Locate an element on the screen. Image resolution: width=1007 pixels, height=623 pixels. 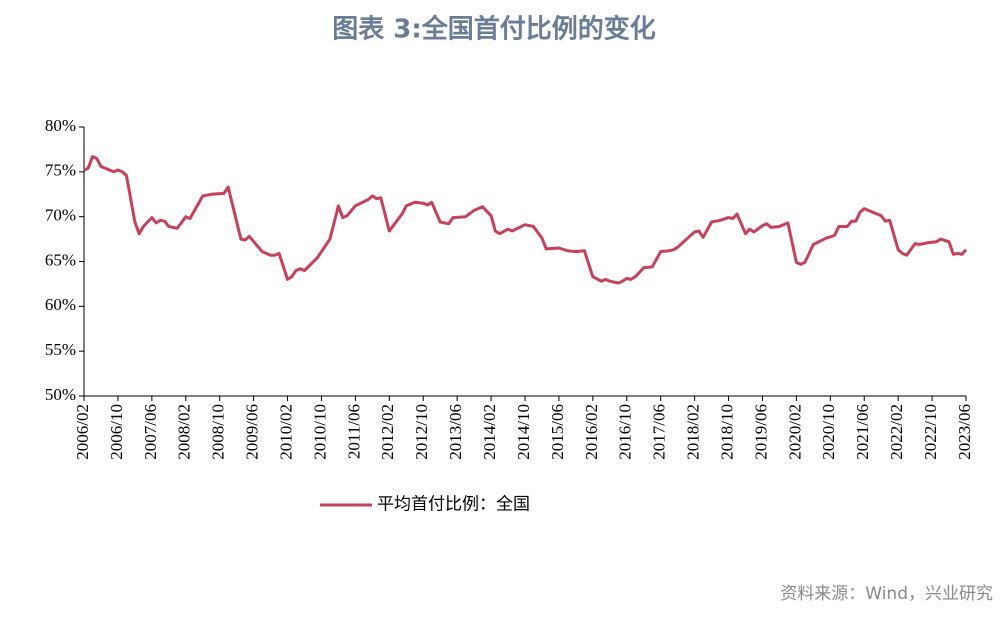
x-tick-label: 2022/10 is located at coordinates (930, 432).